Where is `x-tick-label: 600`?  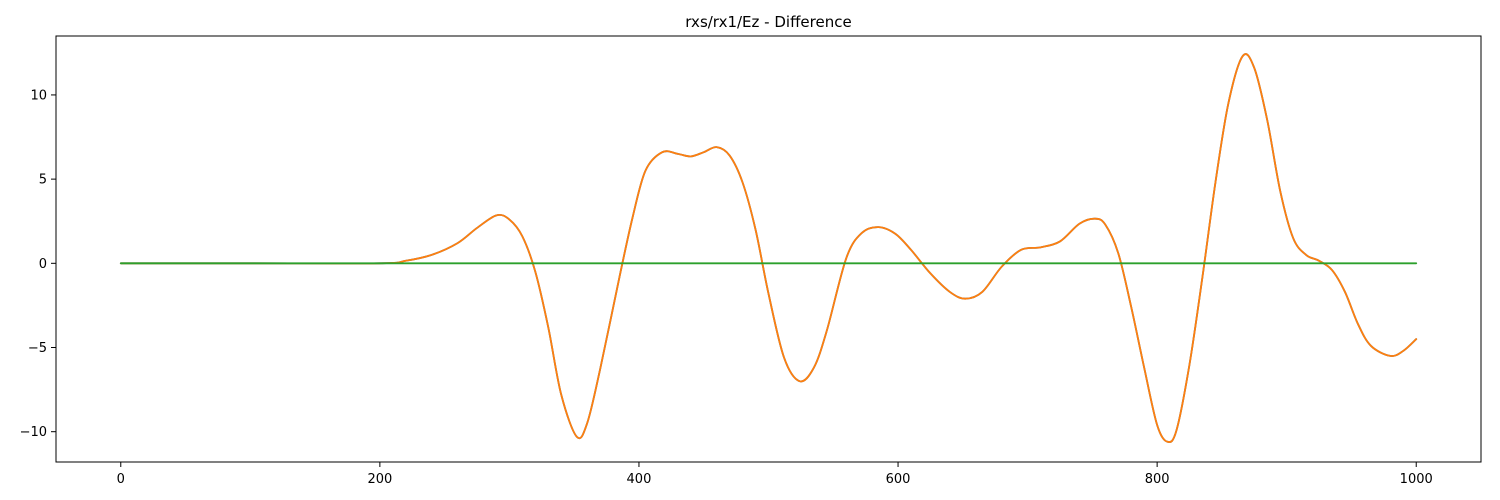 x-tick-label: 600 is located at coordinates (898, 479).